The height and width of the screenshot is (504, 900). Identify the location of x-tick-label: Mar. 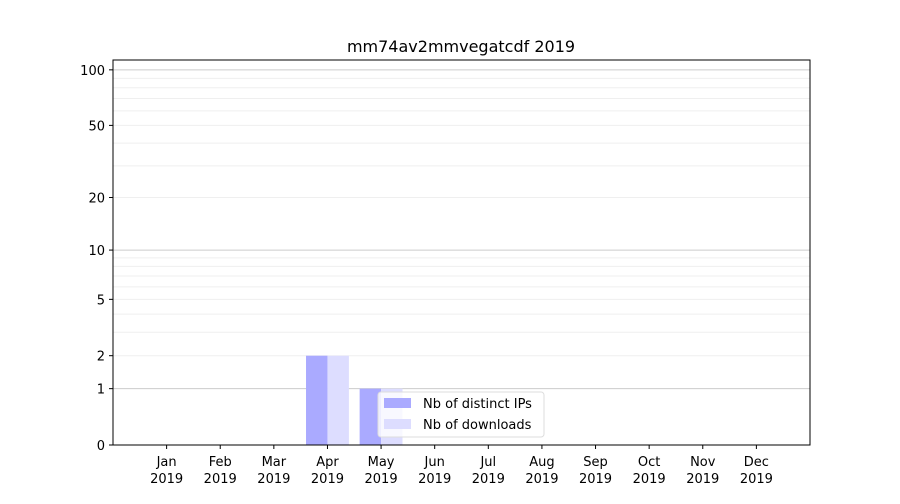
(274, 462).